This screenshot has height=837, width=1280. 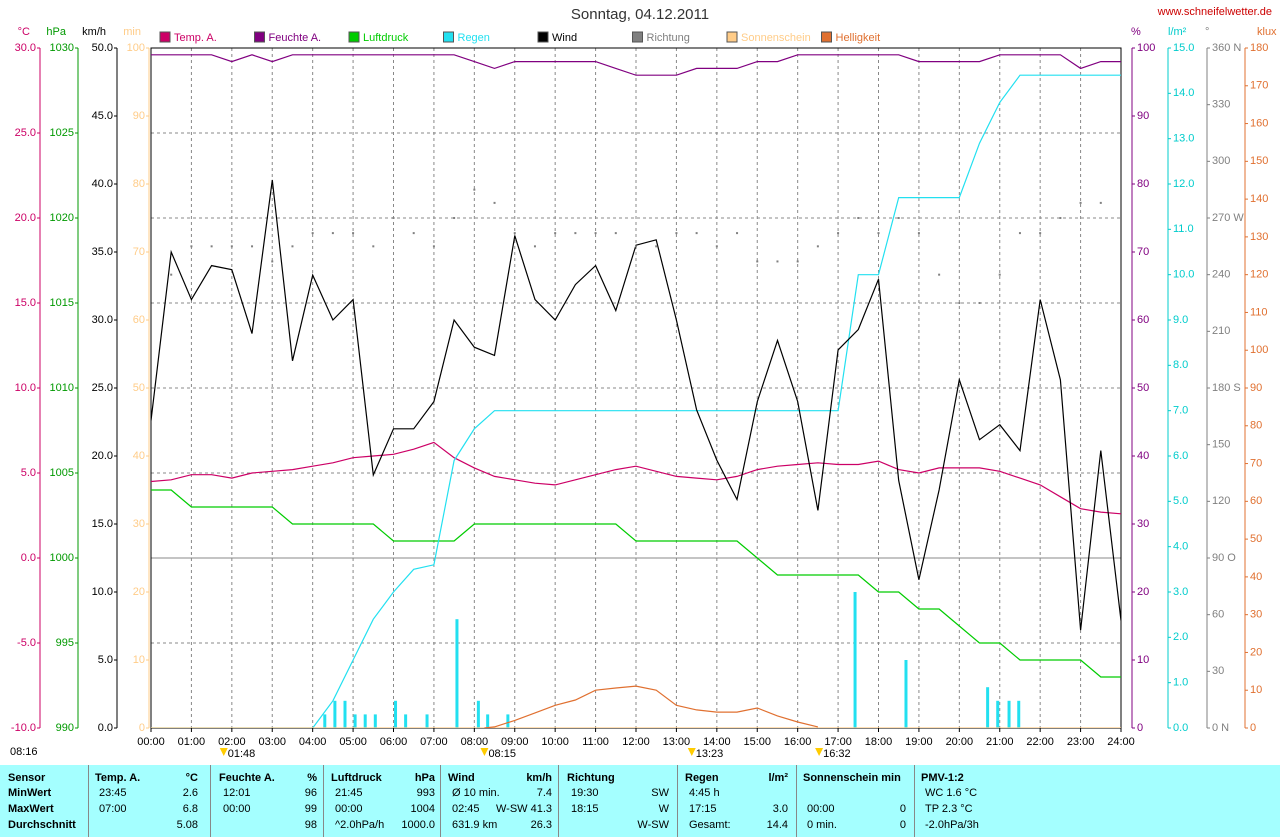 I want to click on cell-text: 23:45, so click(x=113, y=793).